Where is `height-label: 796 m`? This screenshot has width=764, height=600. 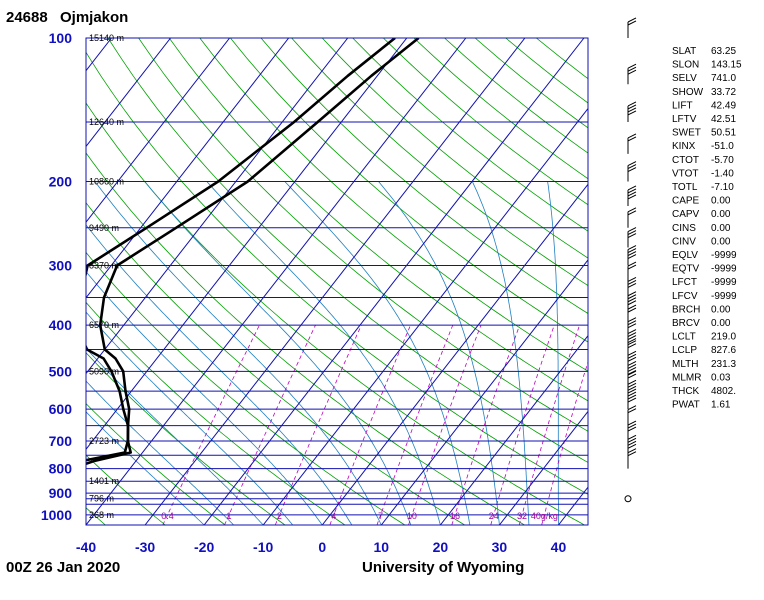
height-label: 796 m is located at coordinates (101, 499).